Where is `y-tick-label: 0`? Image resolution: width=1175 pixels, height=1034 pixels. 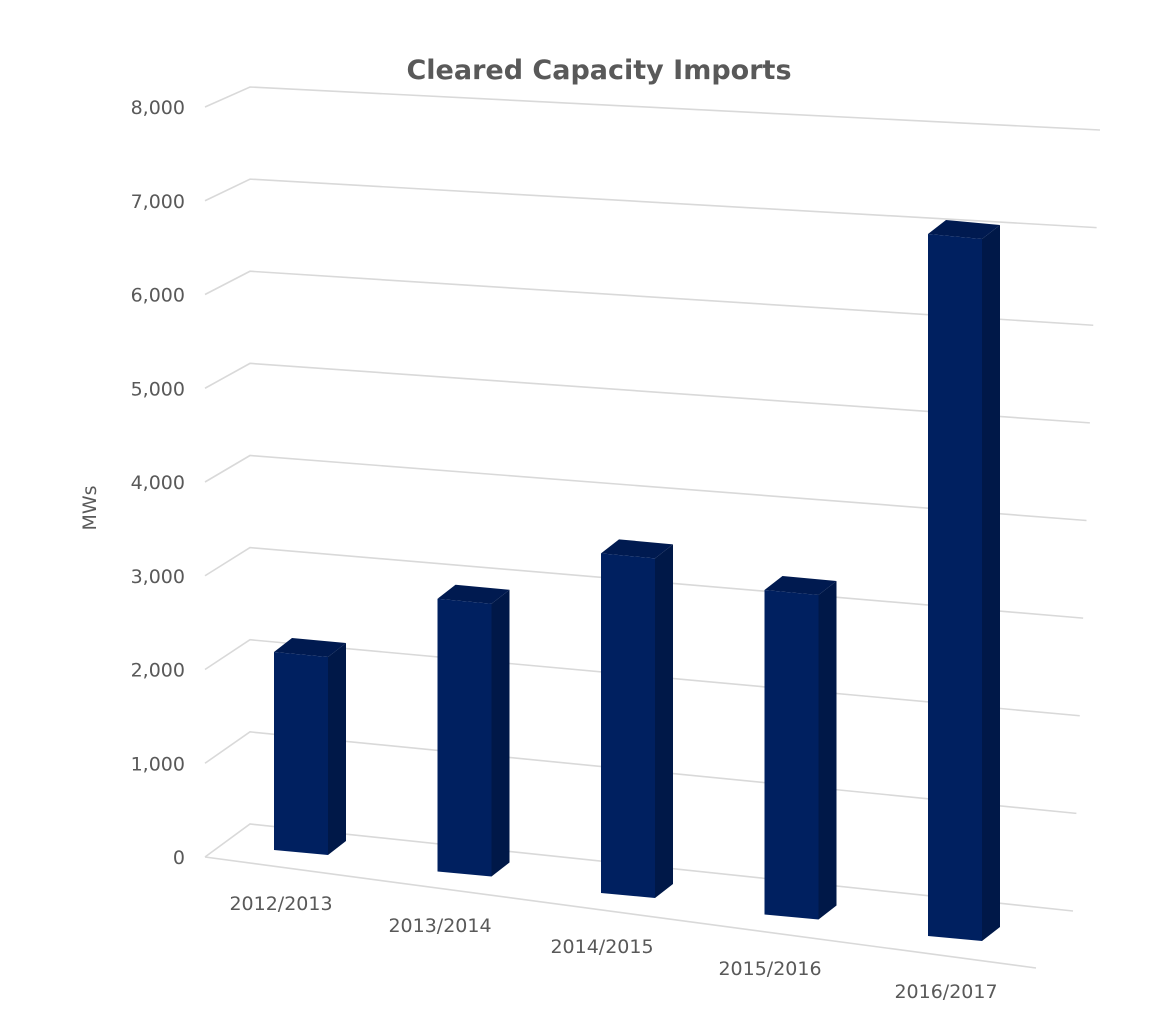 y-tick-label: 0 is located at coordinates (179, 858).